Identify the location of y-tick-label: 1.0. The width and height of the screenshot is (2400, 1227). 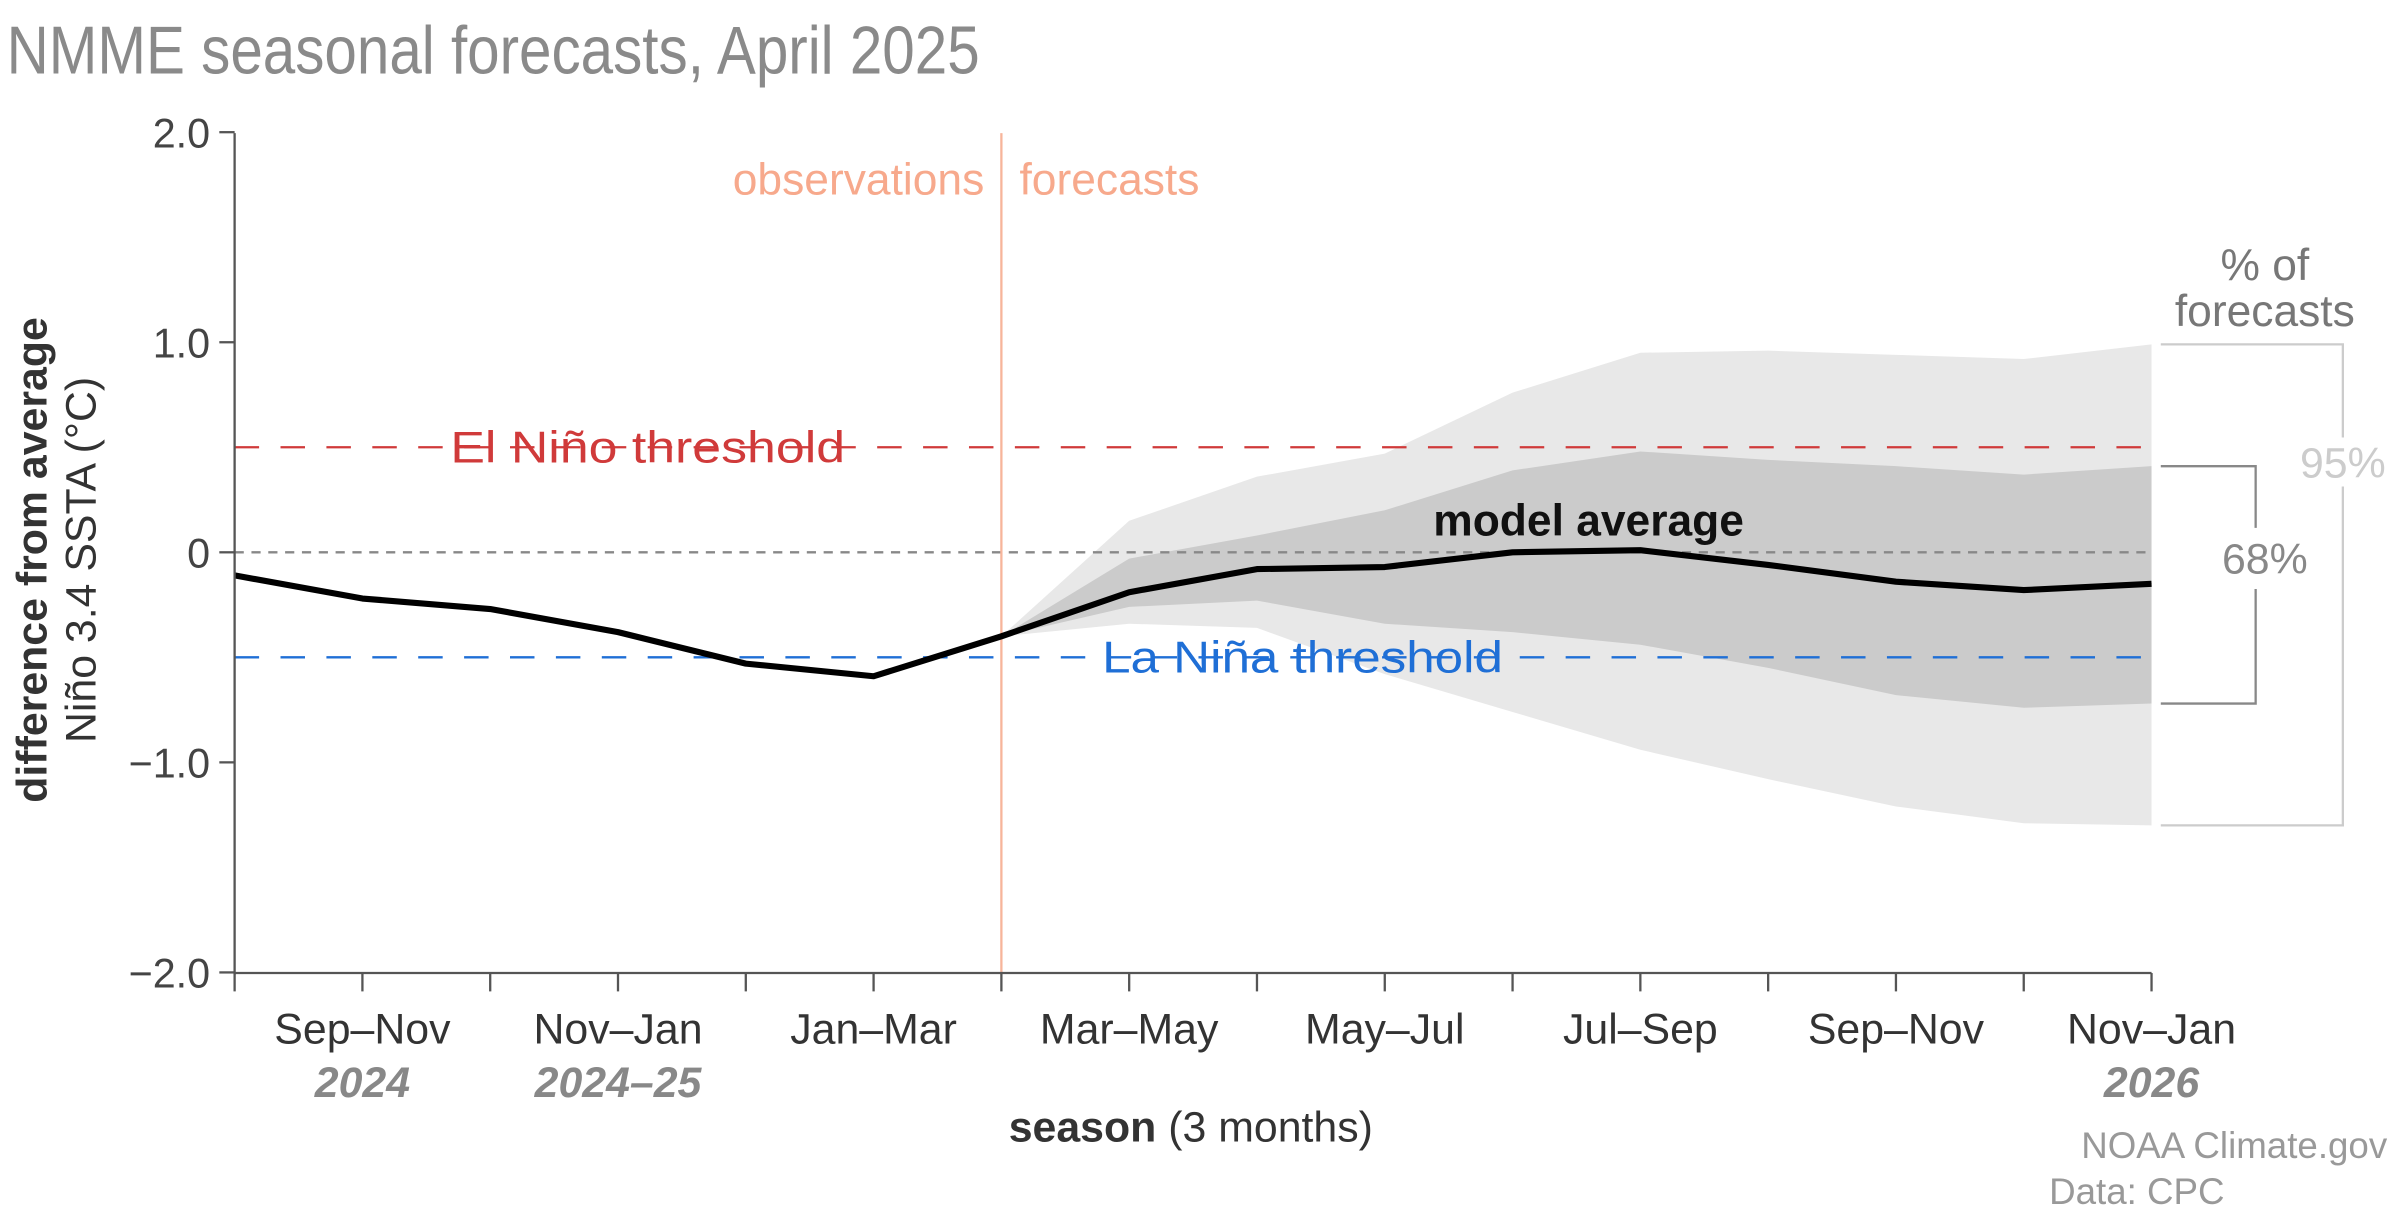
(181, 344).